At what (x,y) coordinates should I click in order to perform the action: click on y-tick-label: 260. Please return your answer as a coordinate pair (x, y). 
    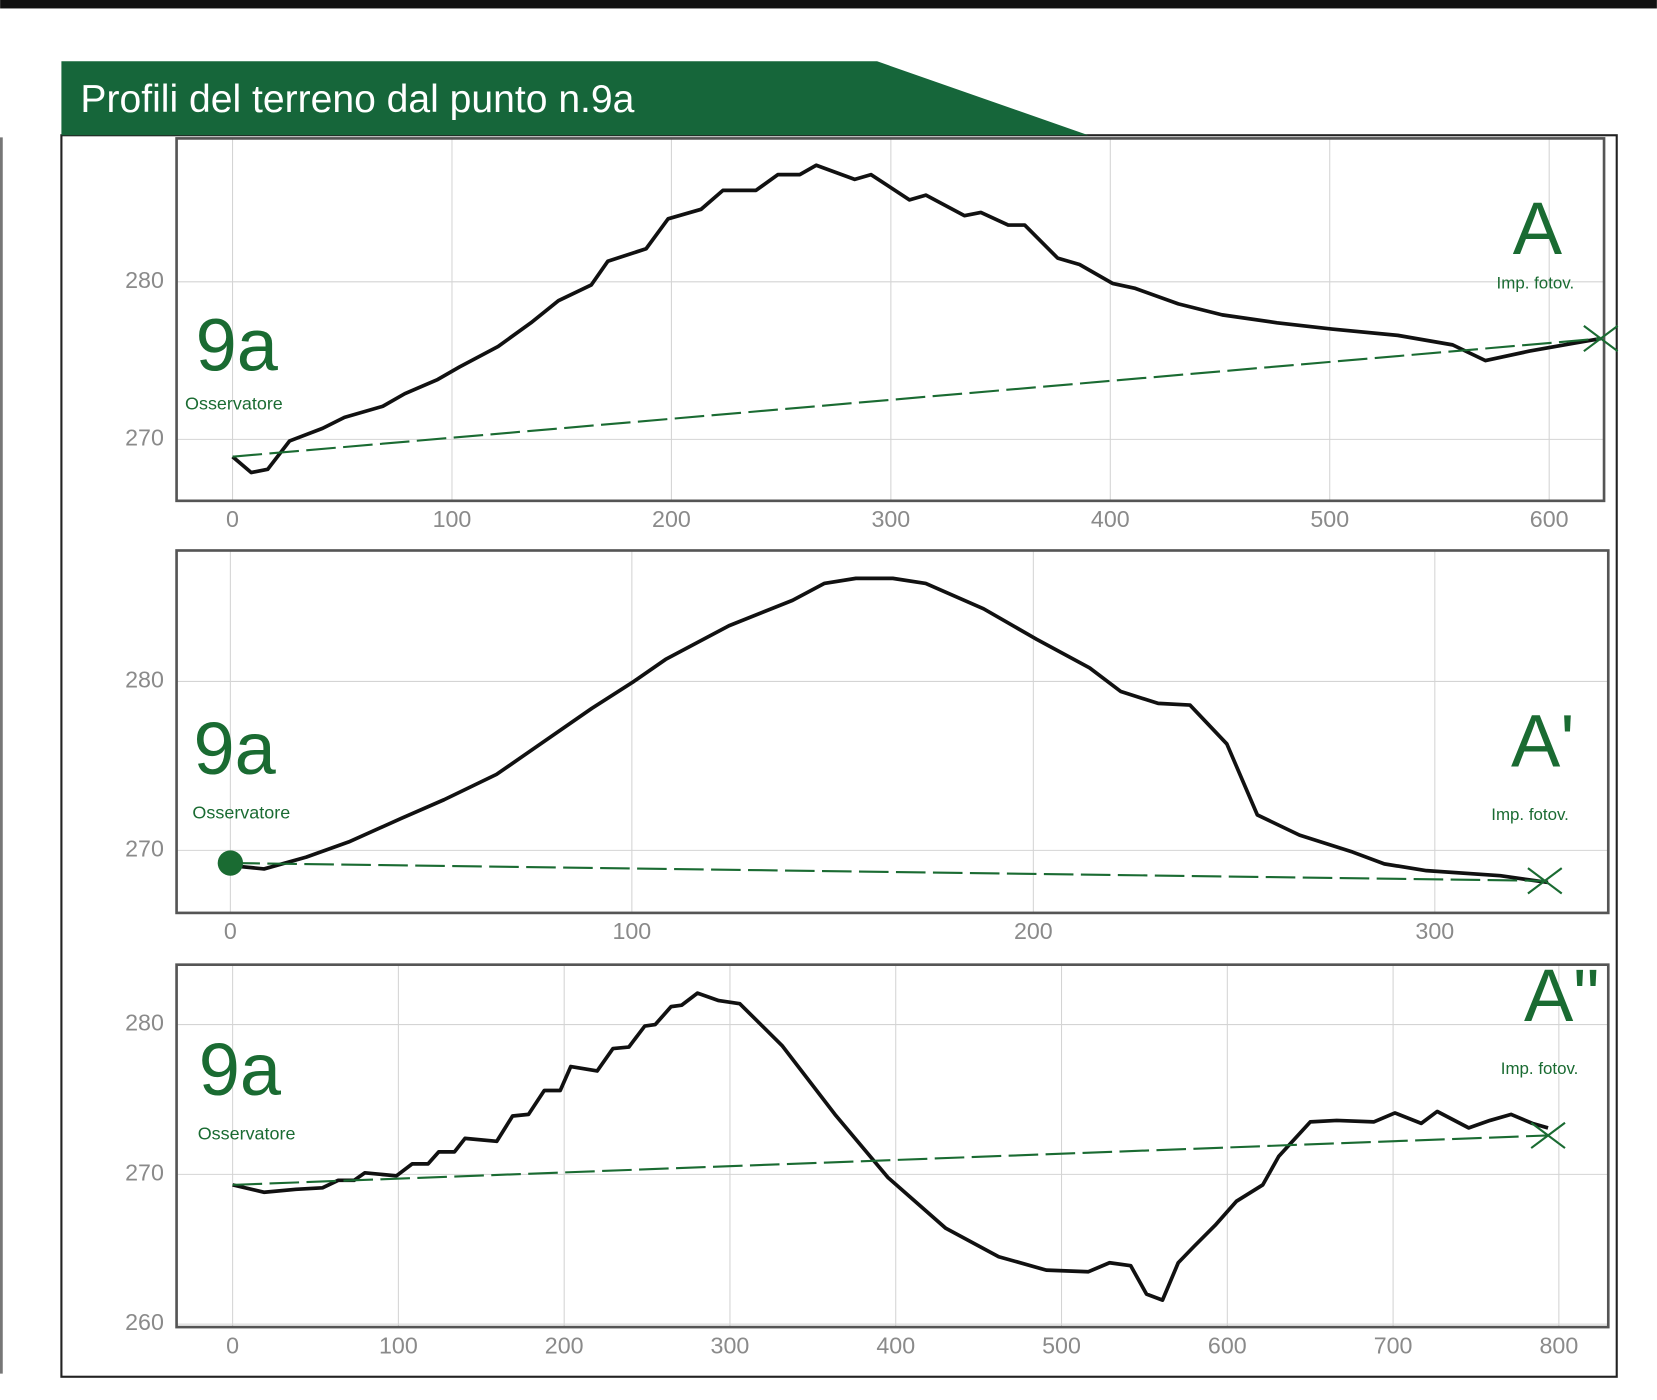
    Looking at the image, I should click on (144, 1322).